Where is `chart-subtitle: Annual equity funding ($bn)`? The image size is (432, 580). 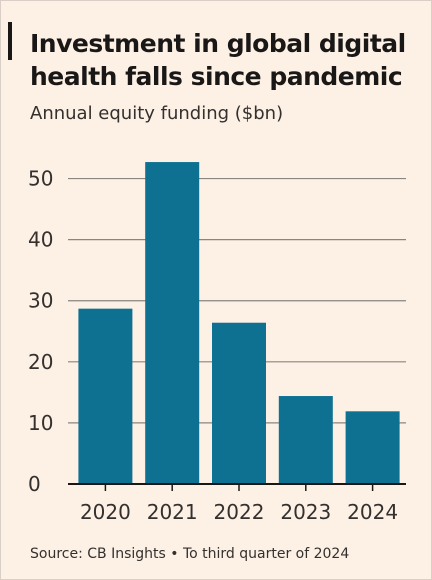
chart-subtitle: Annual equity funding ($bn) is located at coordinates (157, 113).